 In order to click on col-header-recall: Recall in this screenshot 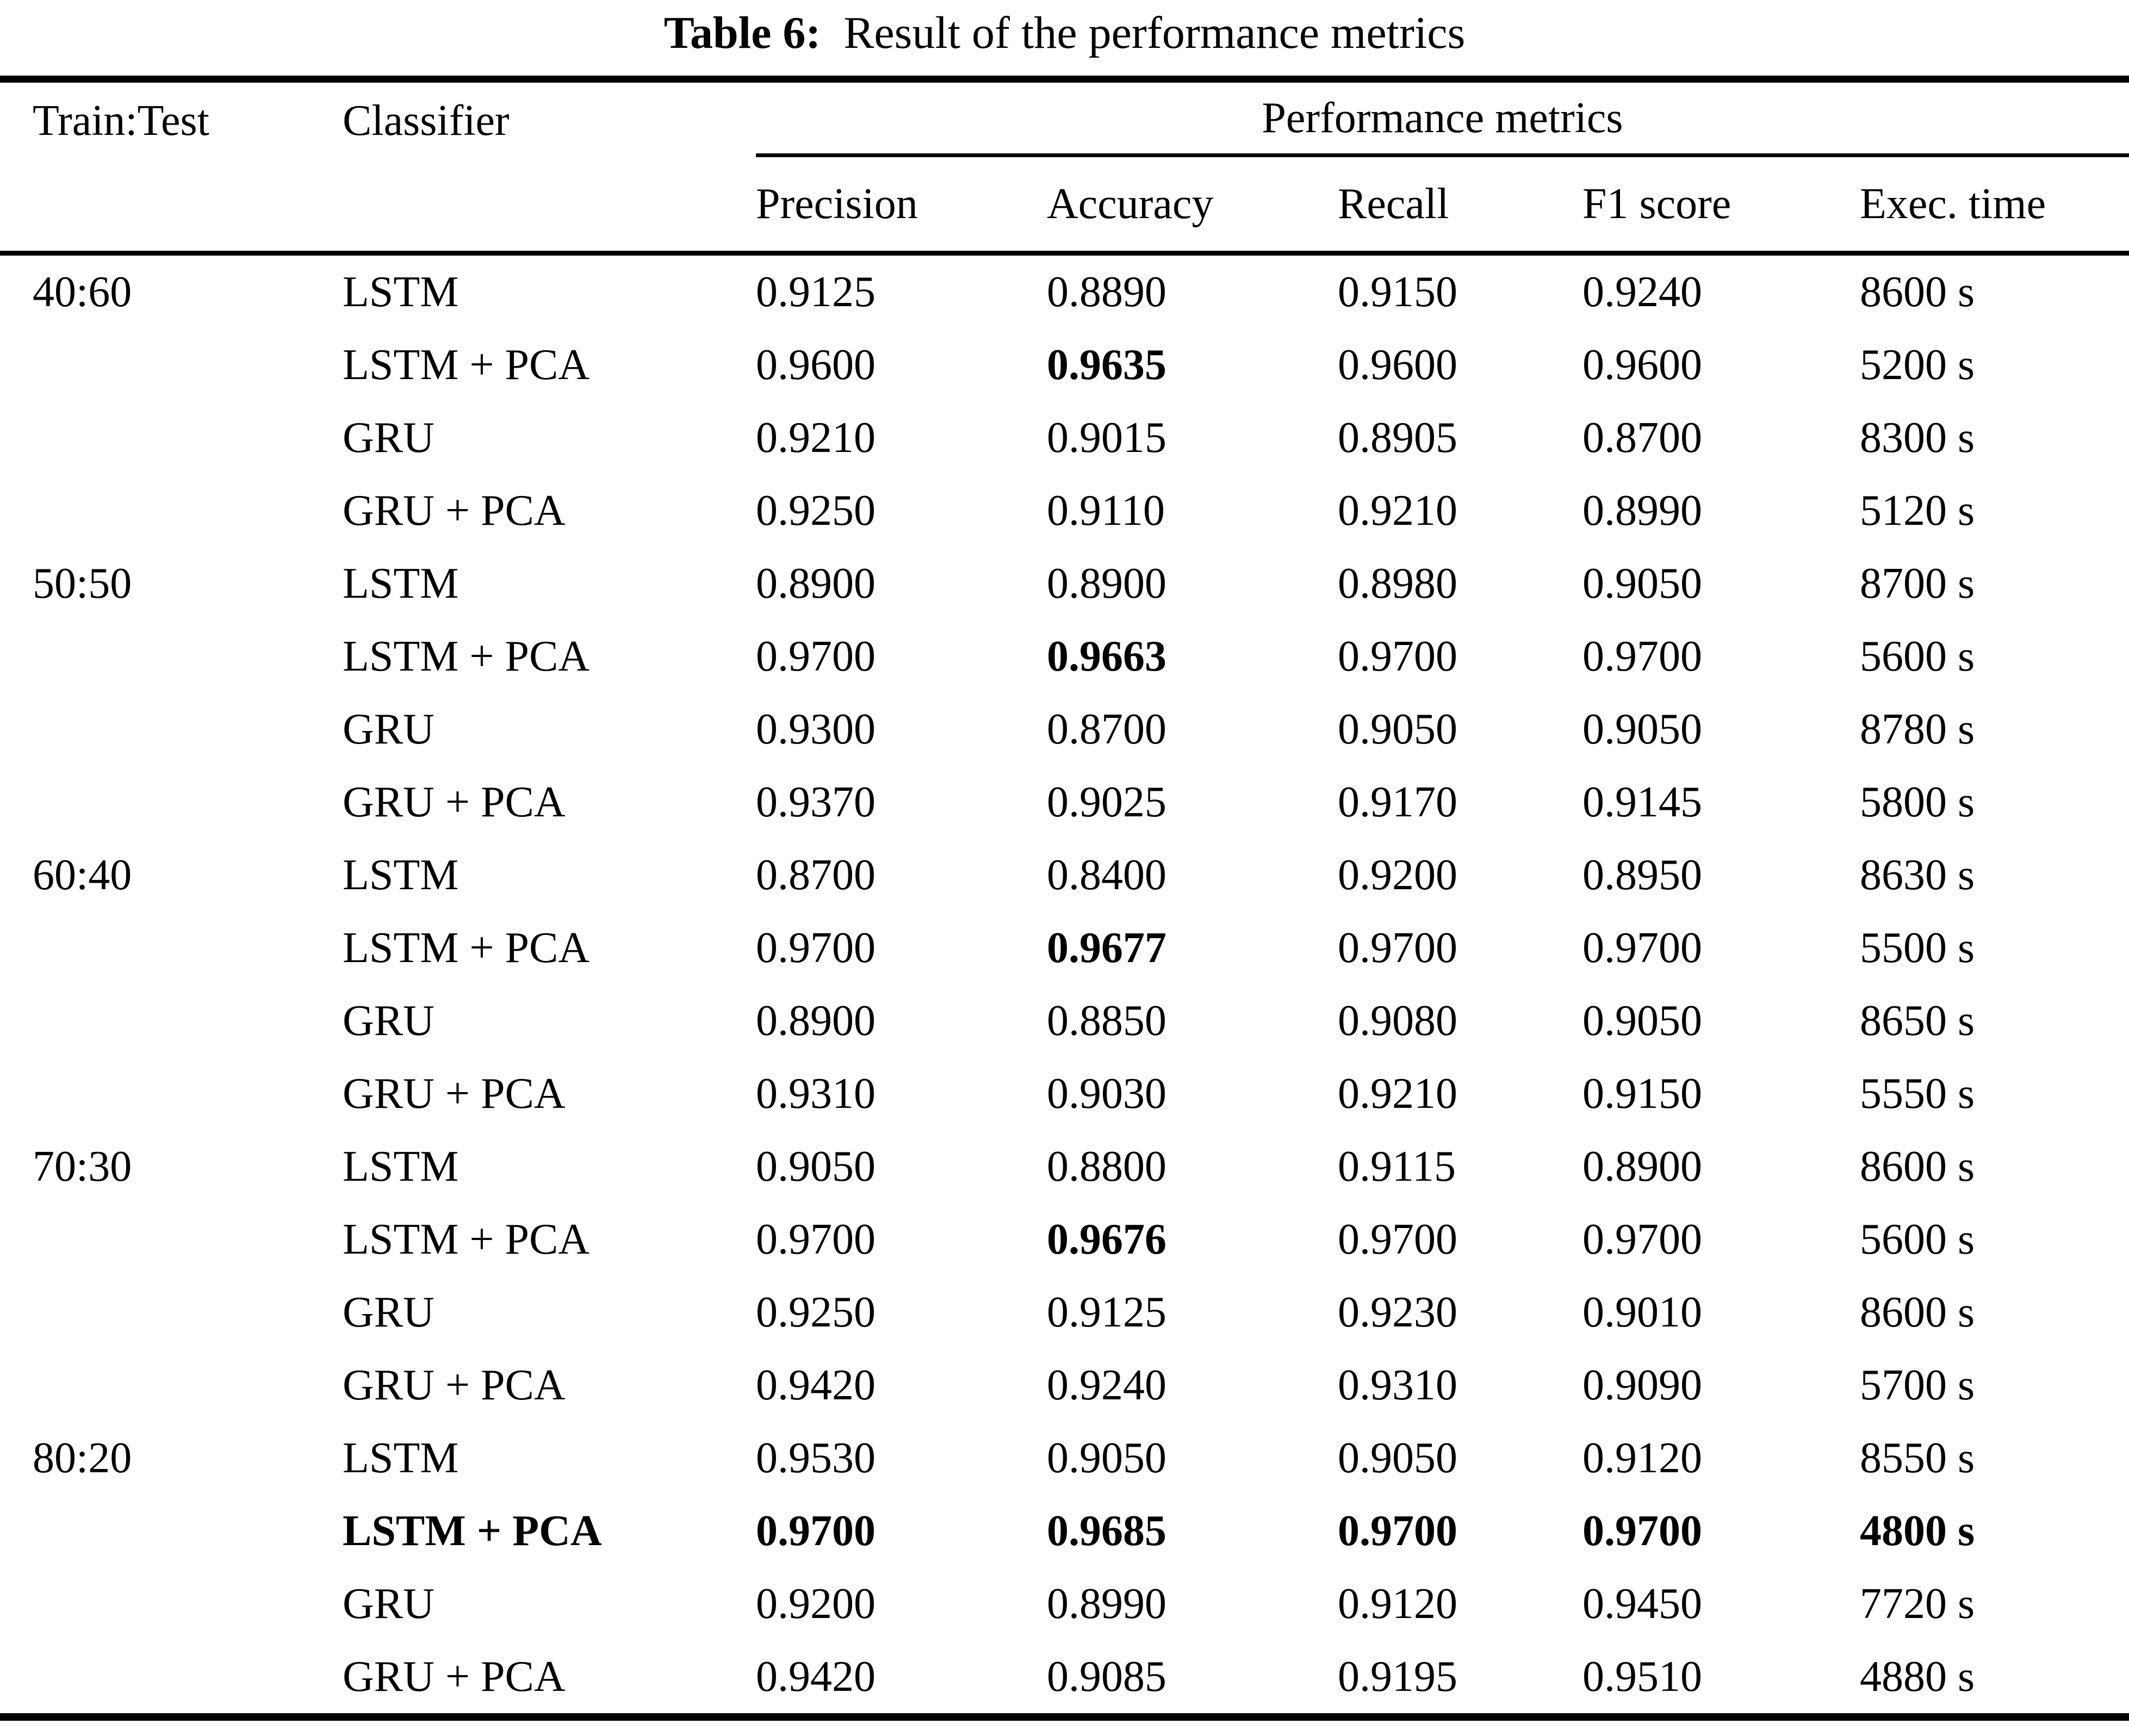, I will do `click(1460, 205)`.